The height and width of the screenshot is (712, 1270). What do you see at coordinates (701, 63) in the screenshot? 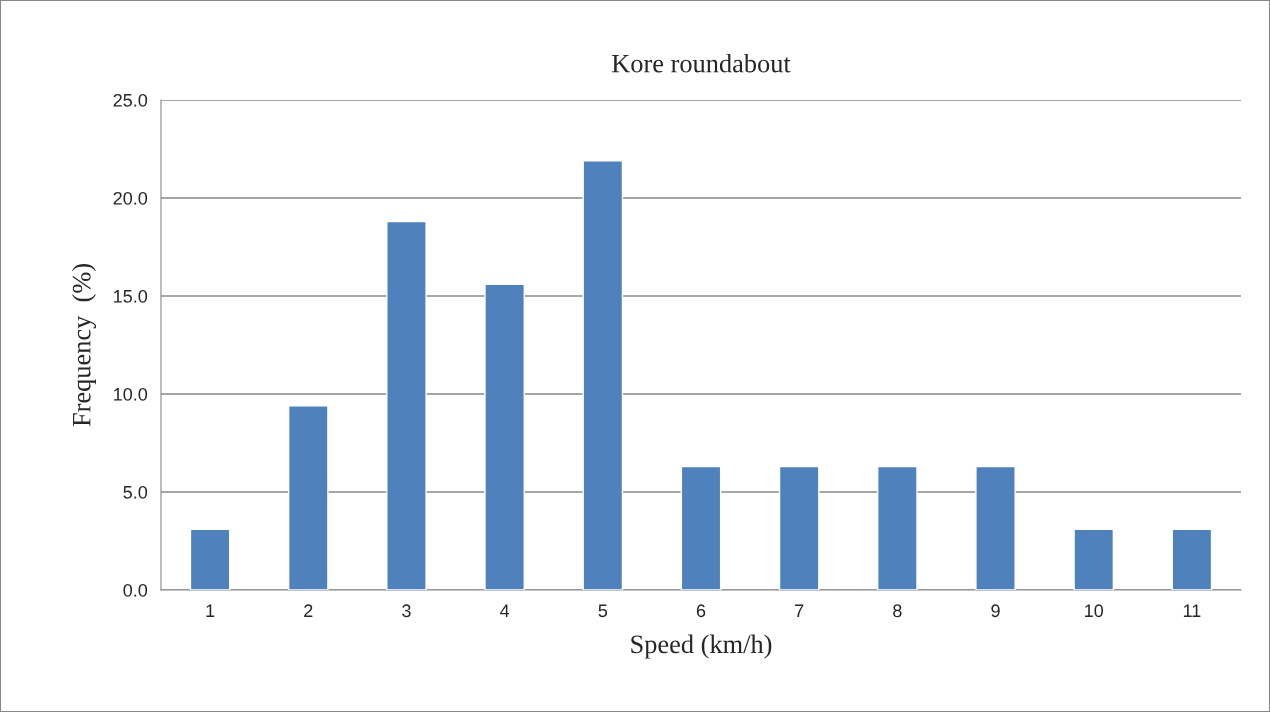
I see `chart-title: Kore roundabout` at bounding box center [701, 63].